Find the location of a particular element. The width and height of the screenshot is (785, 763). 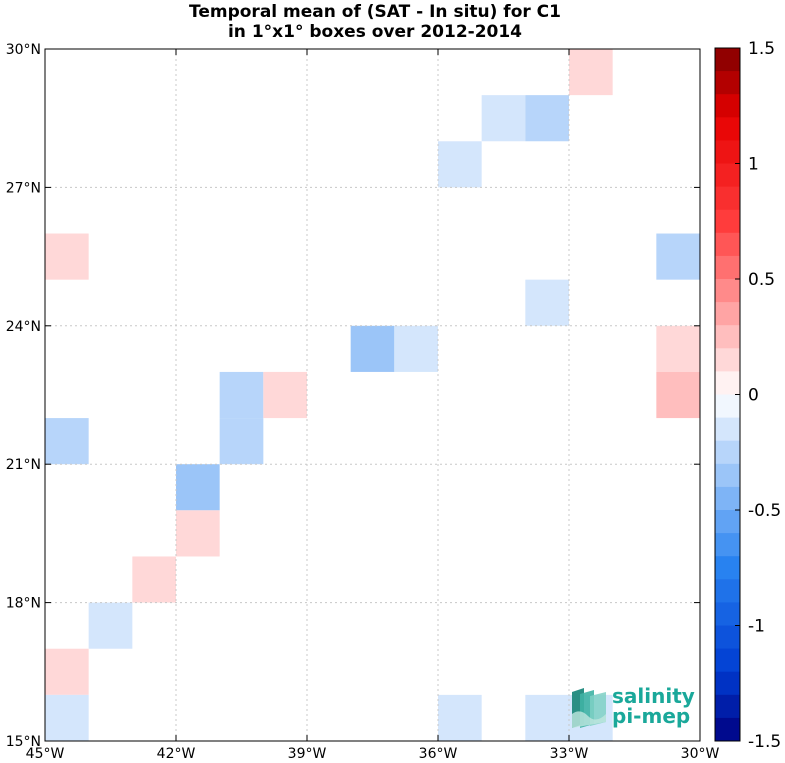

wave-logo-icon is located at coordinates (589, 708).